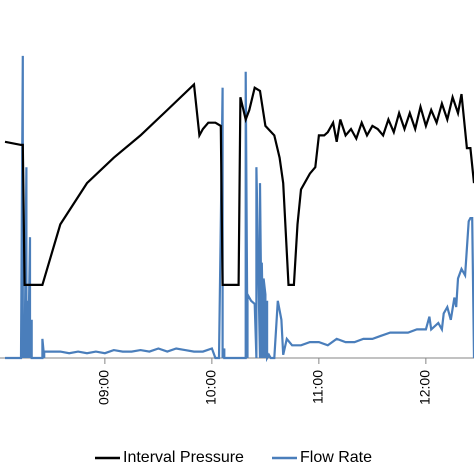 This screenshot has width=474, height=474. Describe the element at coordinates (265, 361) in the screenshot. I see `x-tick-marks` at that location.